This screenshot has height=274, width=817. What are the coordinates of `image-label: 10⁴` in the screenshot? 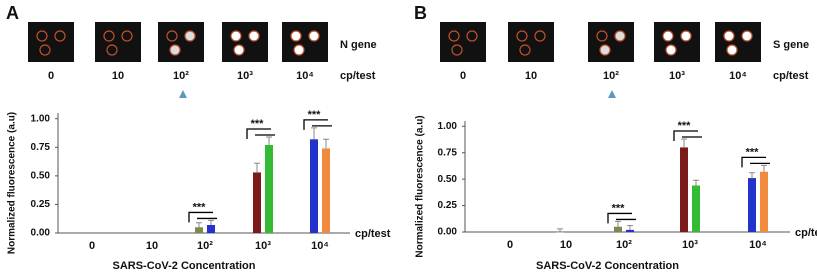 It's located at (738, 76).